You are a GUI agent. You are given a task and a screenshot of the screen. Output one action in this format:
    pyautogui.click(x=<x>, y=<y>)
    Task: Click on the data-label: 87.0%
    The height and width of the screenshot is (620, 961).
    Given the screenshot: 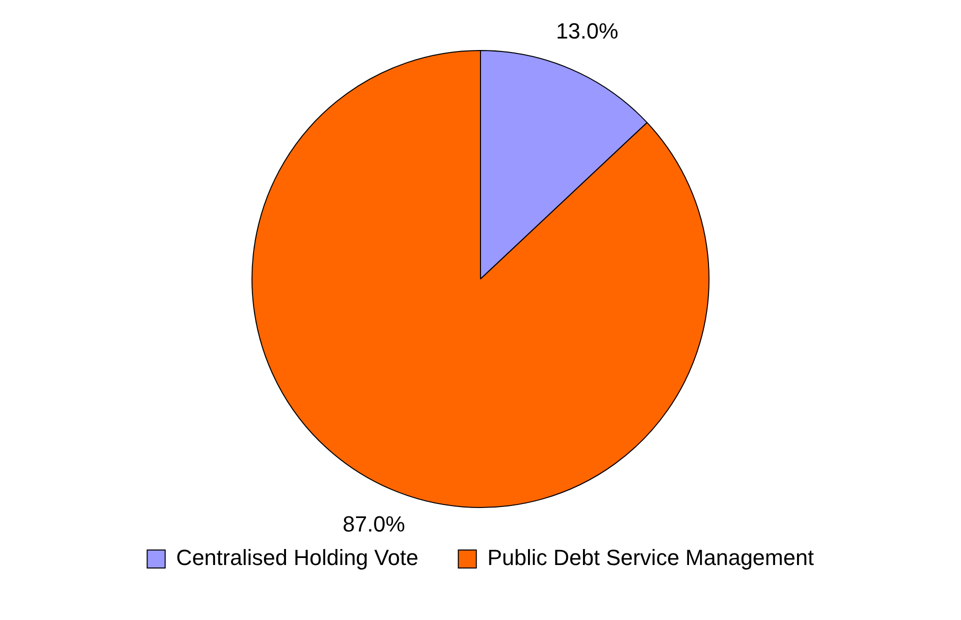 What is the action you would take?
    pyautogui.click(x=374, y=523)
    